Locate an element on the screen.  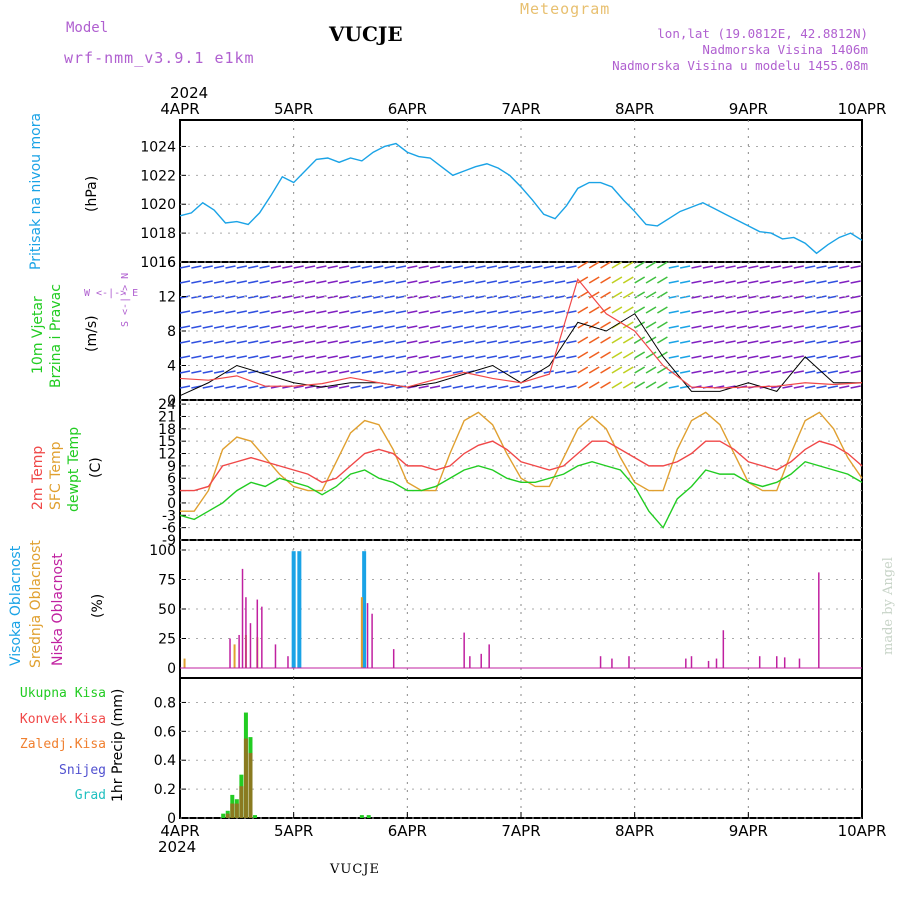
precip-bar is located at coordinates (368, 816).